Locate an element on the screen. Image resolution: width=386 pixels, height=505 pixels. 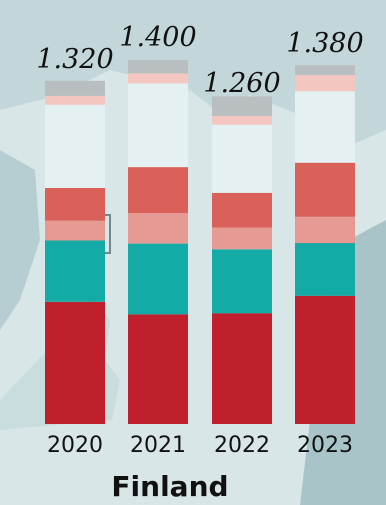
year-label-2020: 2020 is located at coordinates (75, 445).